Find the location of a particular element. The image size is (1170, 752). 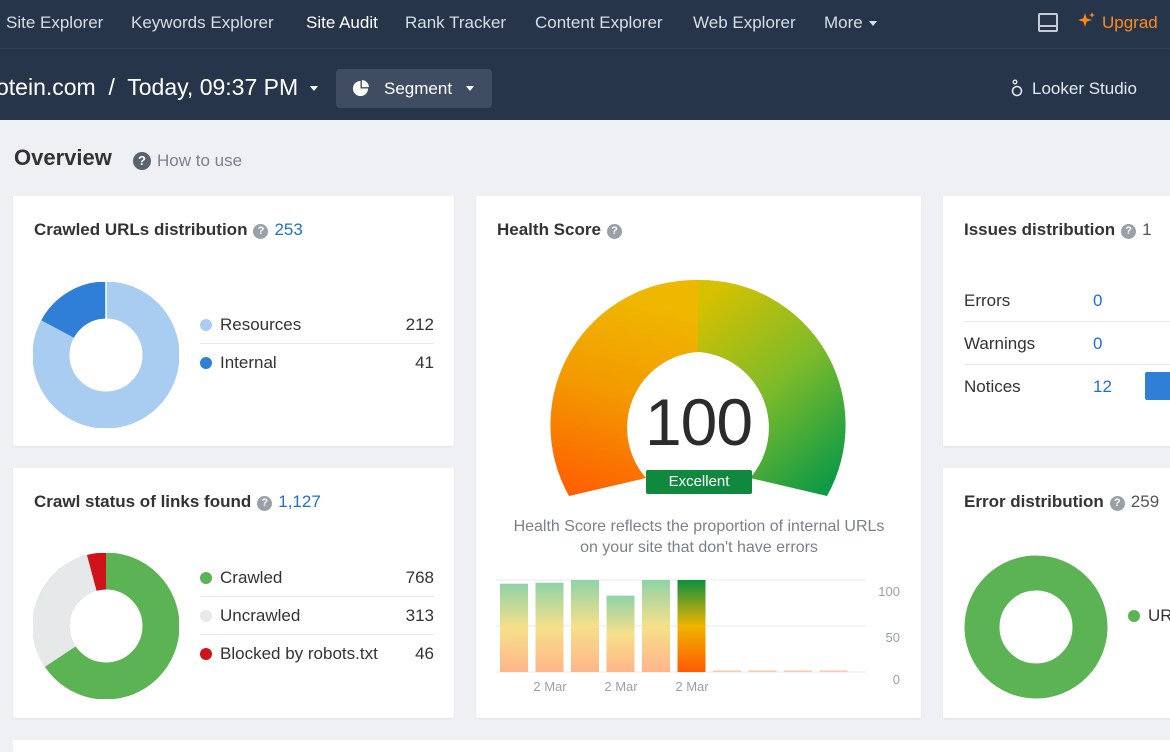

looker-studio-link: Looker Studio is located at coordinates (1073, 89).